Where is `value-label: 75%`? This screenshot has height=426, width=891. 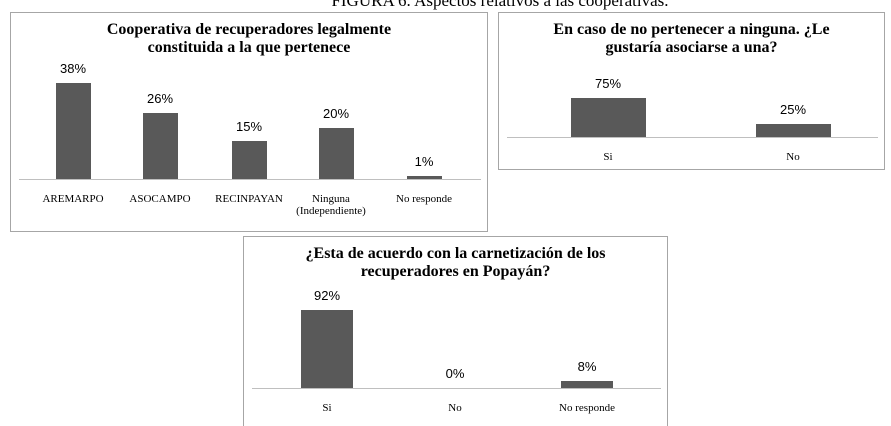
value-label: 75% is located at coordinates (608, 83).